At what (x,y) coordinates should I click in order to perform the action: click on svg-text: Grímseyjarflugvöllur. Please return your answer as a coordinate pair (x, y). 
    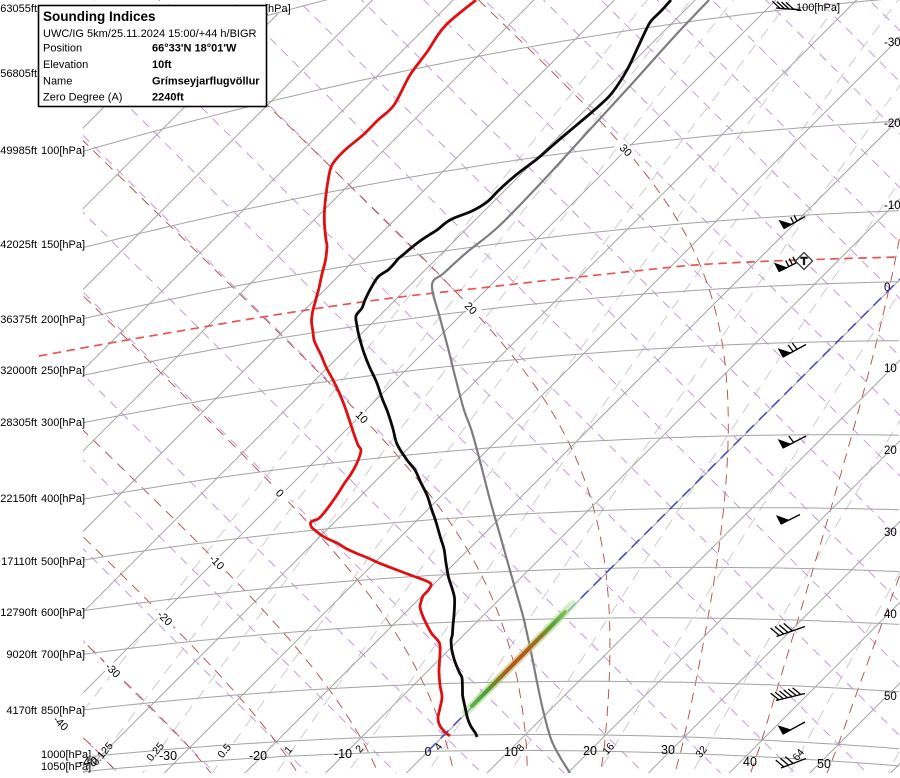
    Looking at the image, I should click on (206, 82).